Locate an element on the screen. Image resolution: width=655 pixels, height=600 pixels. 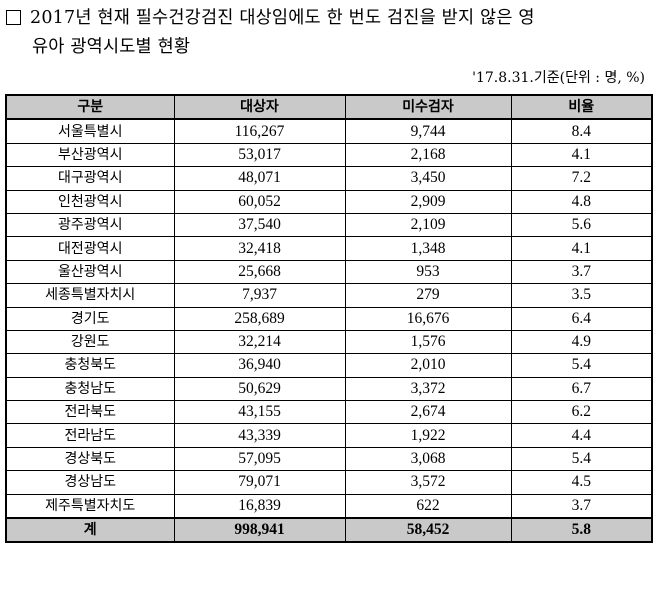
table-row: 충청남도 50,629 3,372 6.7 is located at coordinates (329, 389).